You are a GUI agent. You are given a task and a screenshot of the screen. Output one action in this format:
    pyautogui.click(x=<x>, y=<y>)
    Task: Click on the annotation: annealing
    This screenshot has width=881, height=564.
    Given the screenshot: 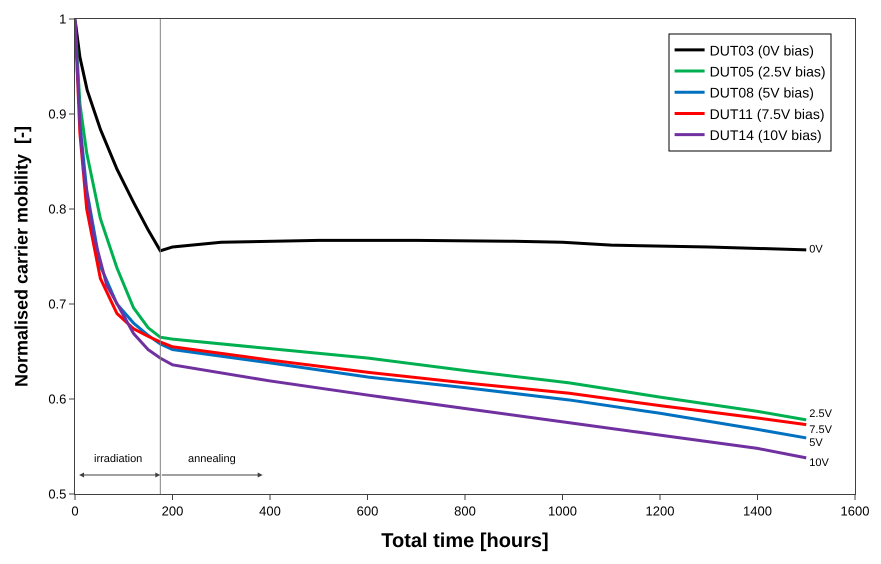 What is the action you would take?
    pyautogui.click(x=212, y=459)
    